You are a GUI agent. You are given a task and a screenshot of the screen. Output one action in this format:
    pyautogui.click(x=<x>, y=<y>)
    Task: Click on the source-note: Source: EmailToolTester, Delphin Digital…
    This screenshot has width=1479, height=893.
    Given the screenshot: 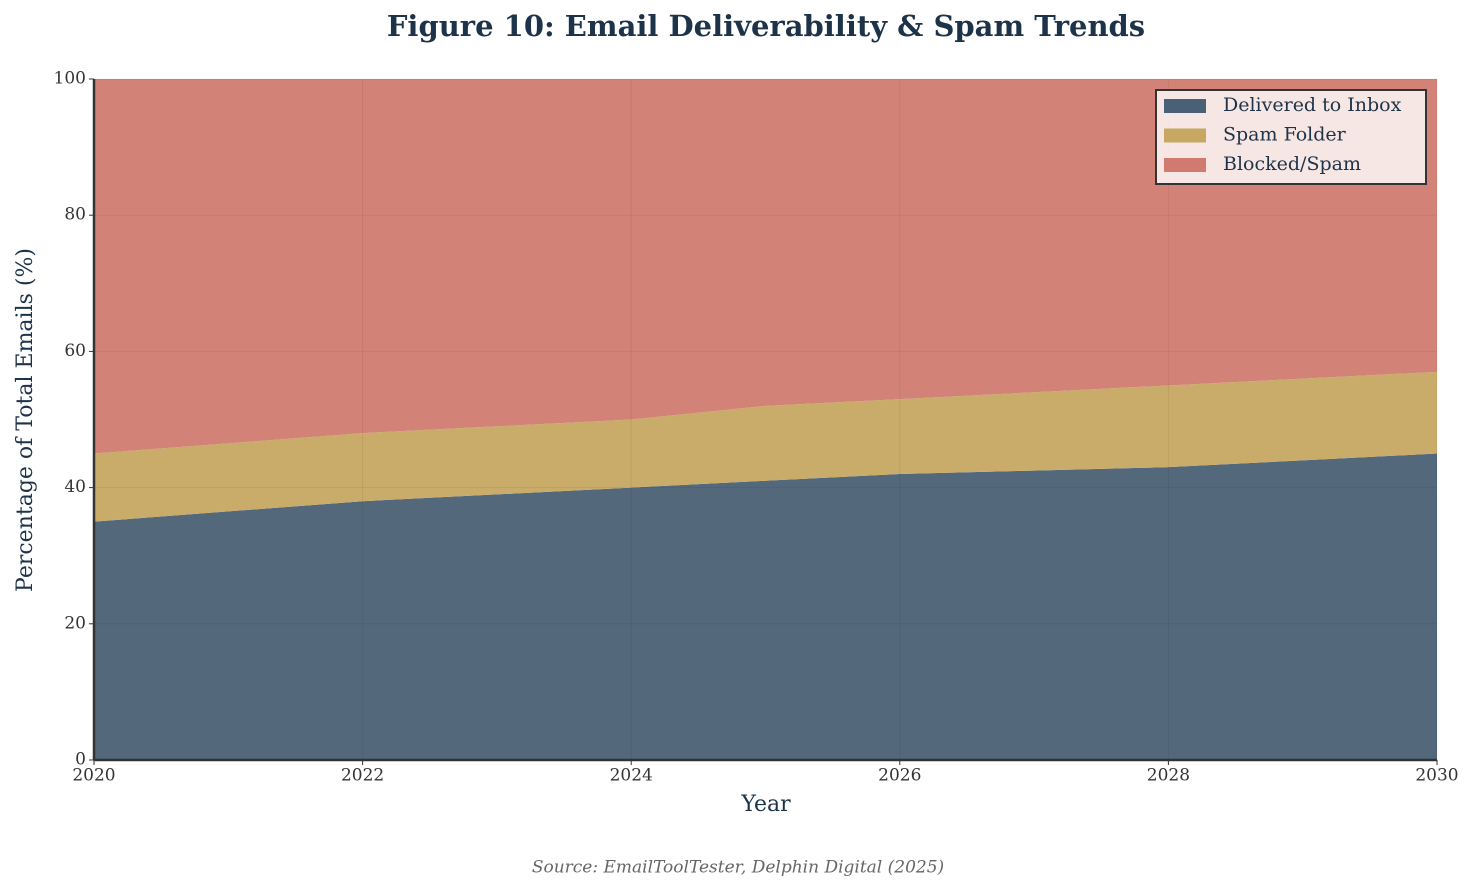 What is the action you would take?
    pyautogui.click(x=738, y=868)
    